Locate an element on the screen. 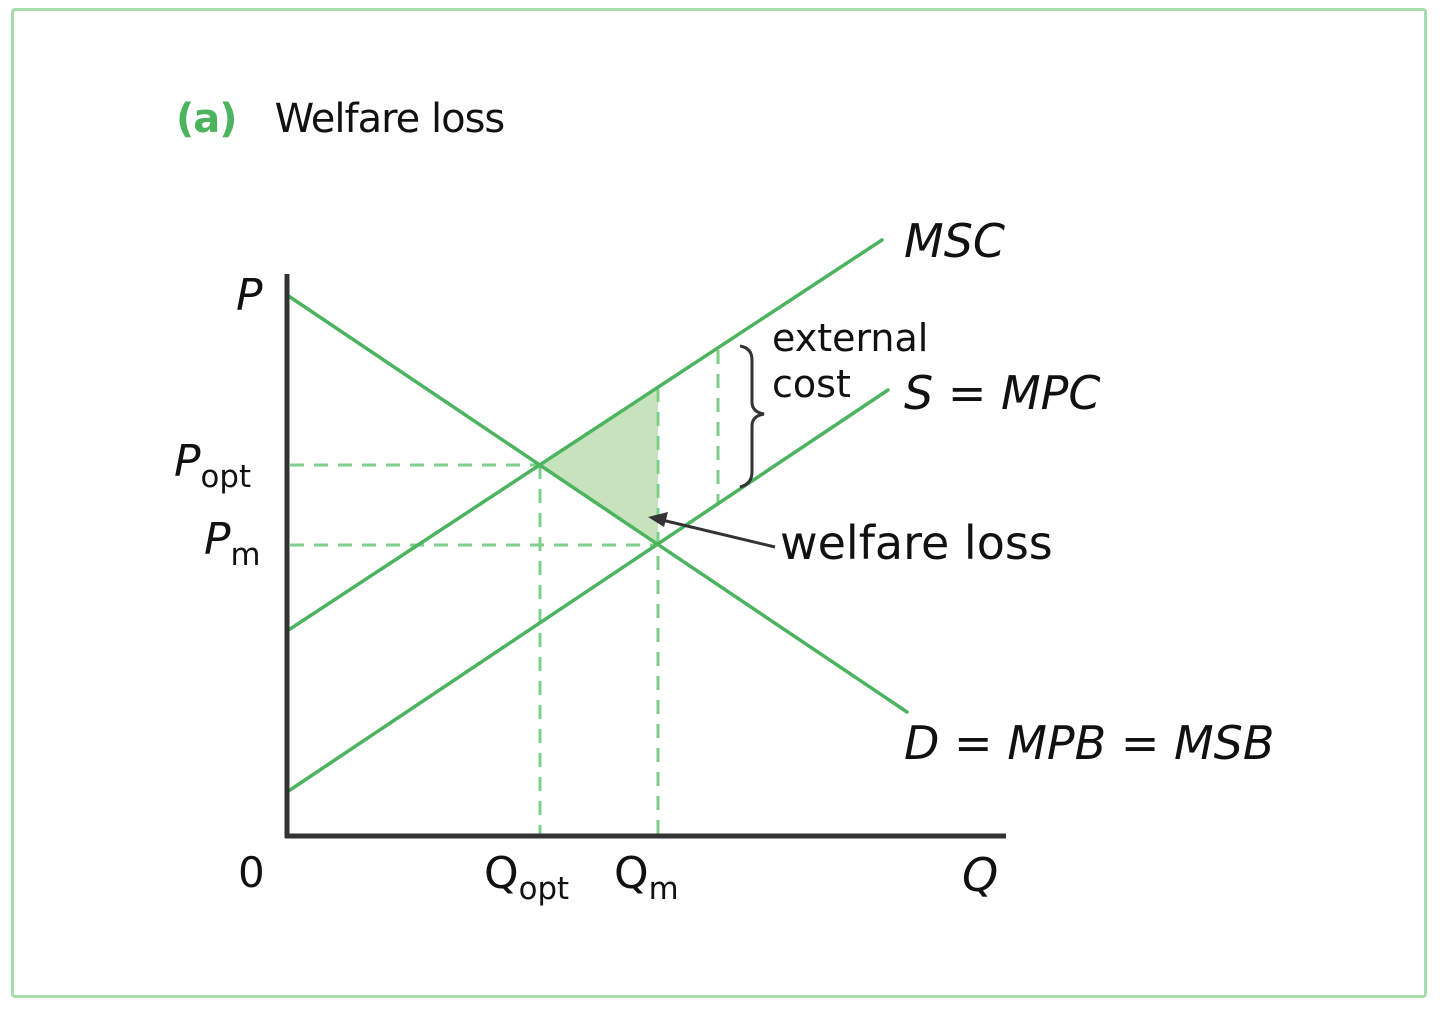  welfare-loss-area is located at coordinates (599, 466).